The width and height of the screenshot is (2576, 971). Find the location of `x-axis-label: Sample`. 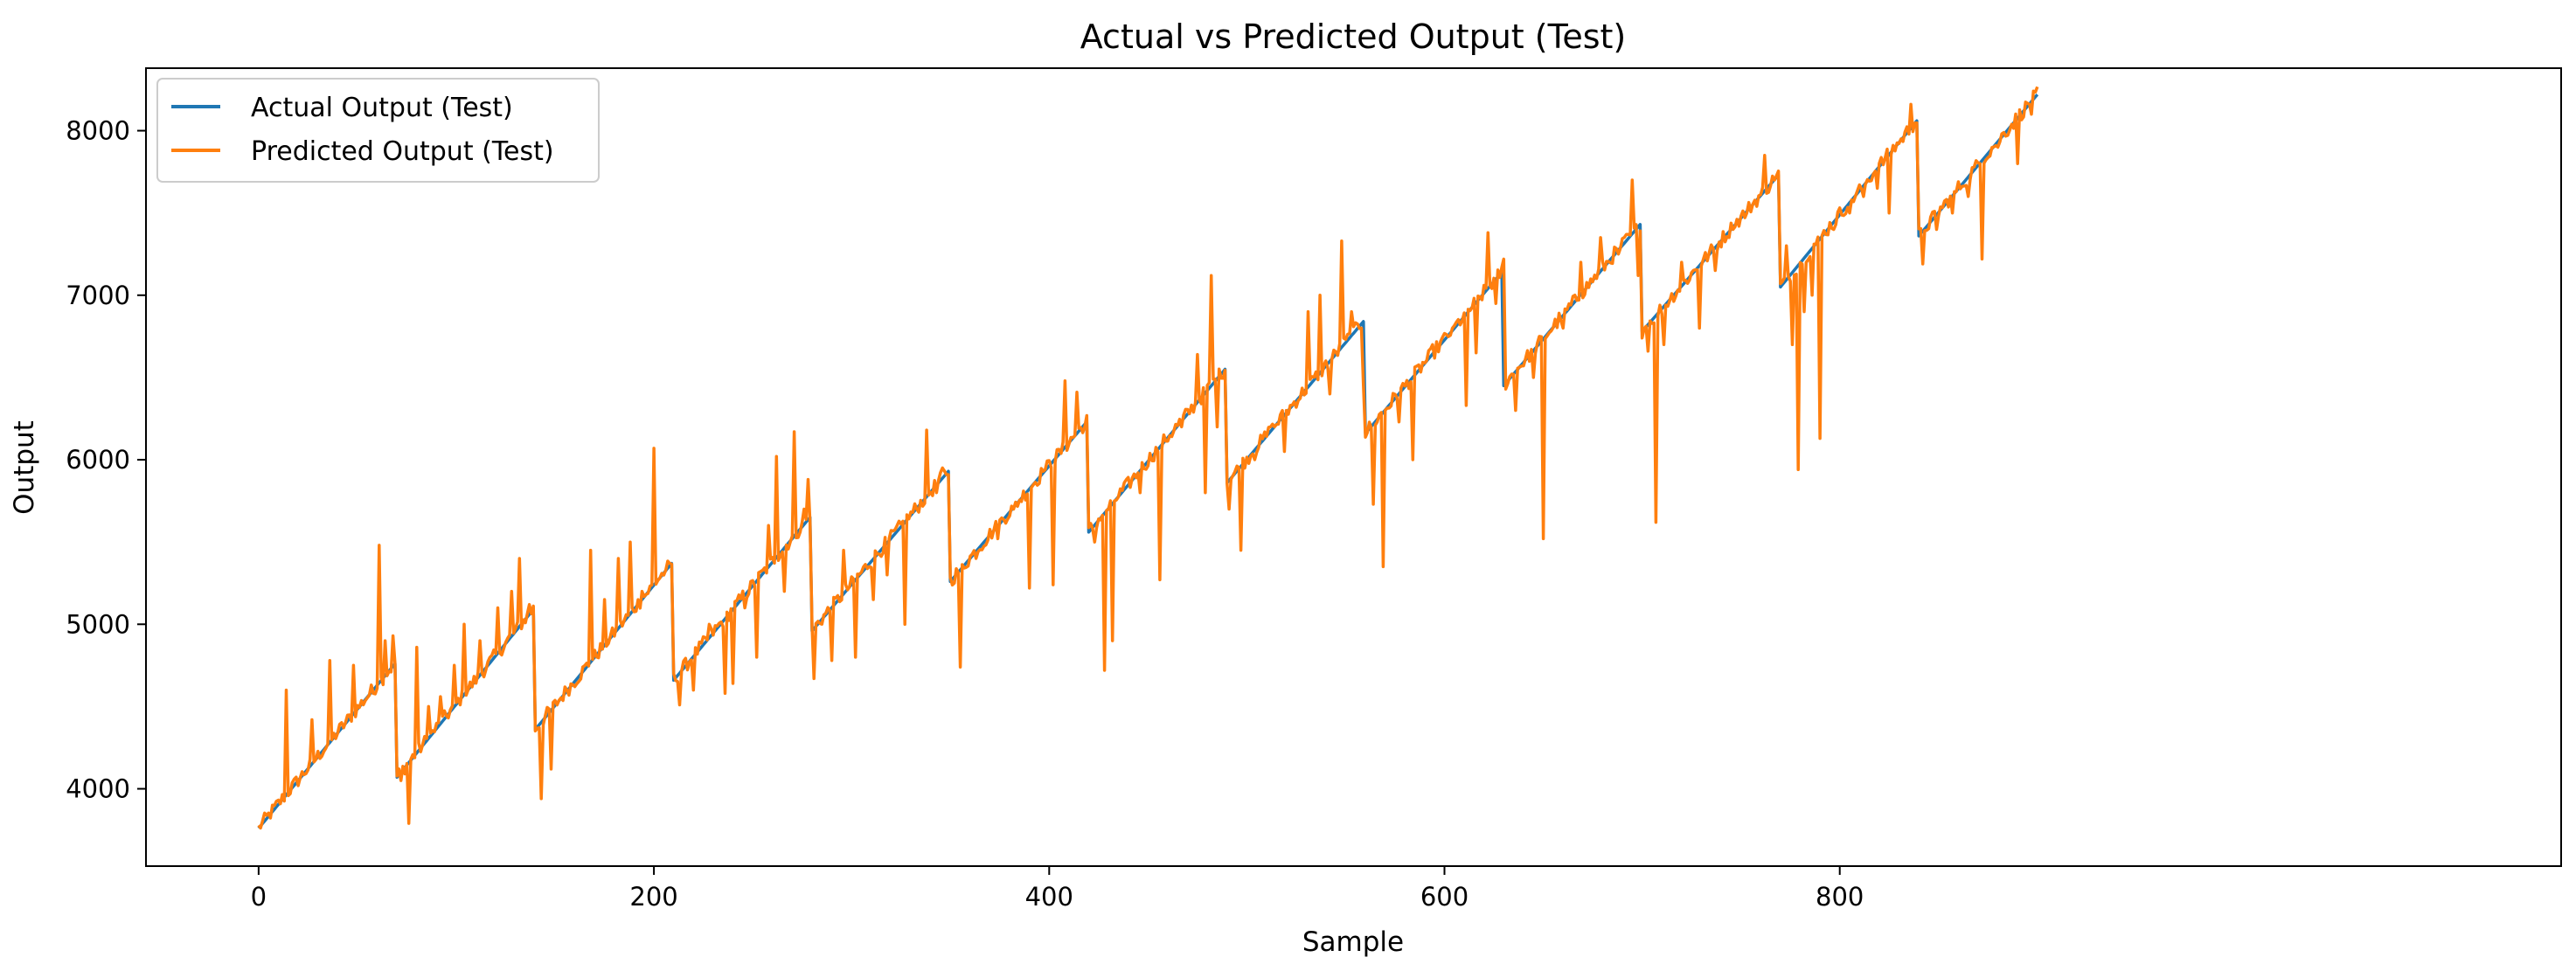

x-axis-label: Sample is located at coordinates (1353, 942).